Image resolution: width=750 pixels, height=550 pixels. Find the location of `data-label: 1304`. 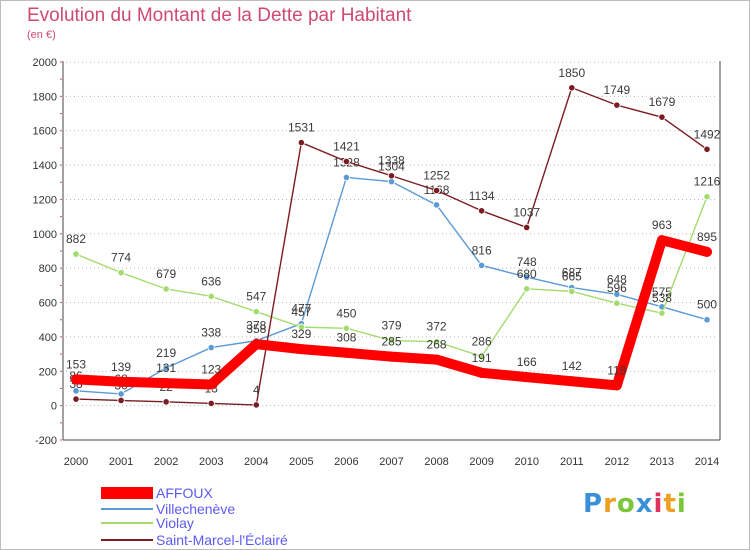

data-label: 1304 is located at coordinates (391, 167).